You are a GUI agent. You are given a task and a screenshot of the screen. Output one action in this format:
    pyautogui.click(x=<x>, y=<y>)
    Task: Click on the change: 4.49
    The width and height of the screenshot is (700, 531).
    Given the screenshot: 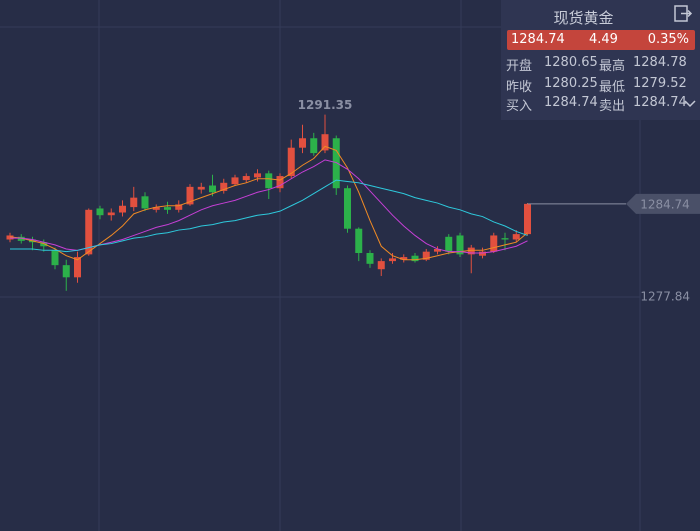 What is the action you would take?
    pyautogui.click(x=603, y=39)
    